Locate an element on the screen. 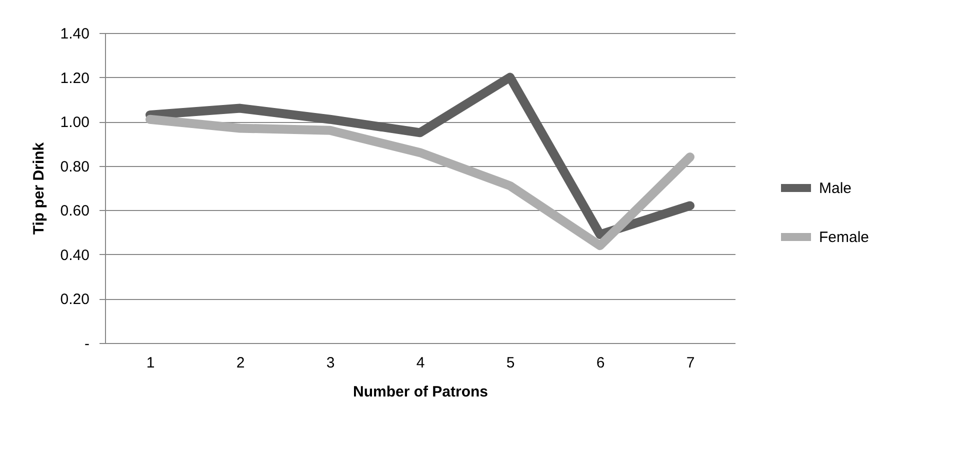 The width and height of the screenshot is (972, 457). x-tick-label: 6 is located at coordinates (600, 363).